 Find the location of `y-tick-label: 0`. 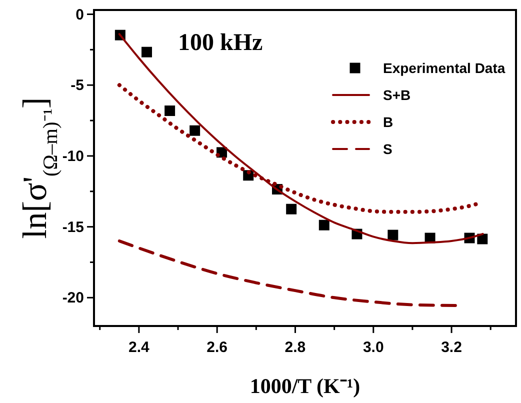

y-tick-label: 0 is located at coordinates (80, 15).